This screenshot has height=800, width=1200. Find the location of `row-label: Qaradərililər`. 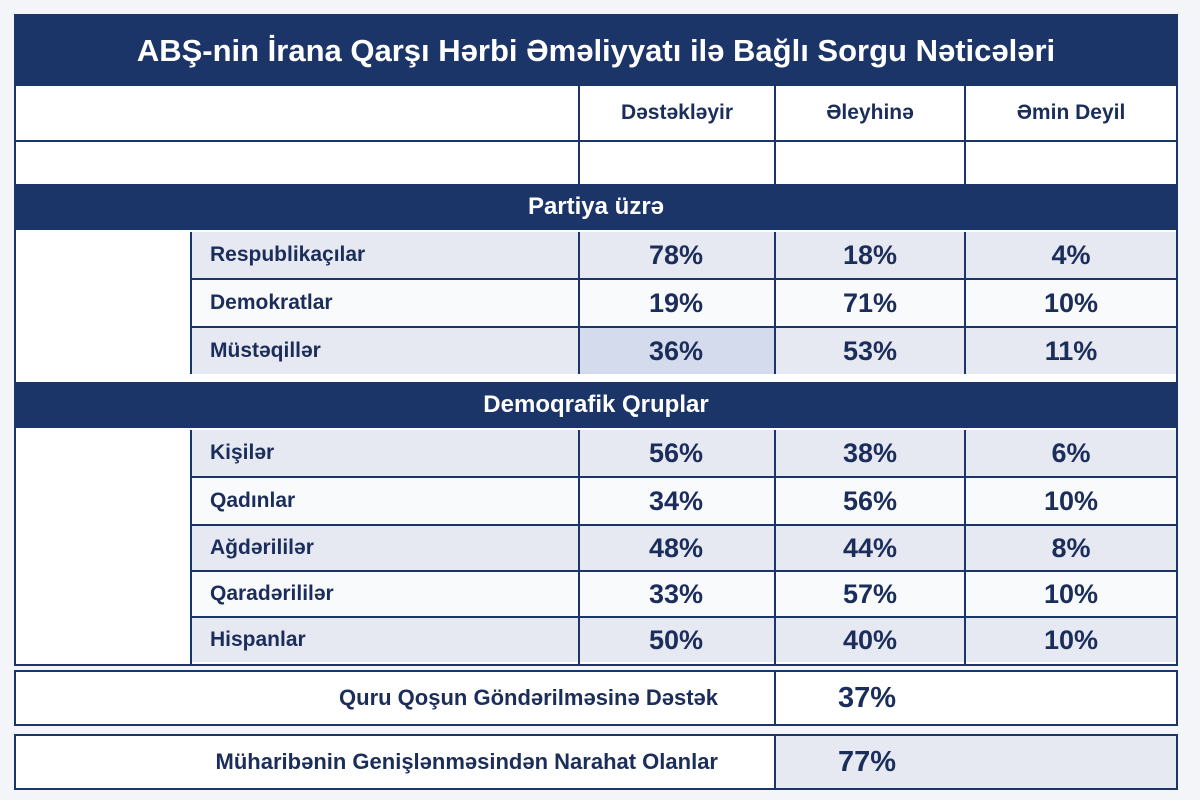

row-label: Qaradərililər is located at coordinates (272, 593).